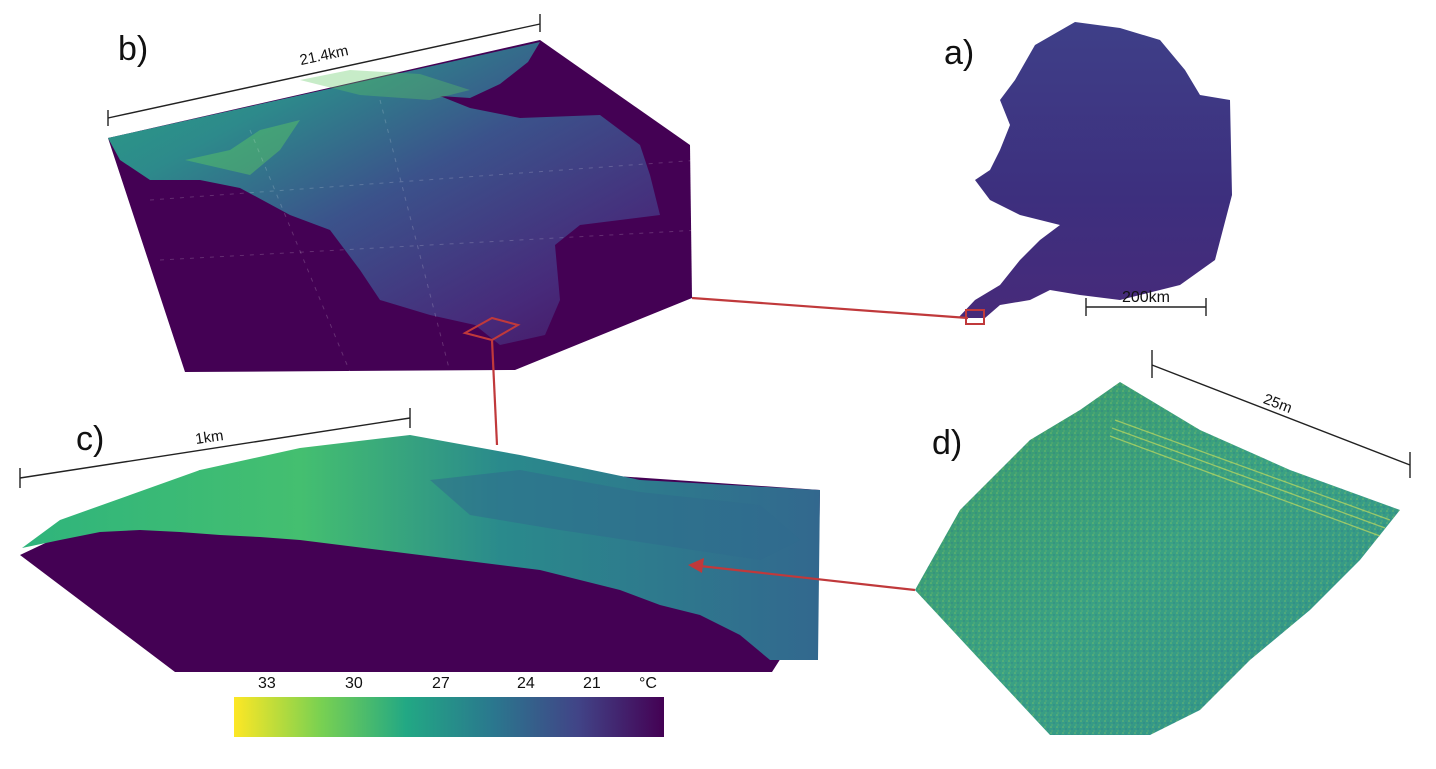  What do you see at coordinates (807, 578) in the screenshot?
I see `connector-d-c` at bounding box center [807, 578].